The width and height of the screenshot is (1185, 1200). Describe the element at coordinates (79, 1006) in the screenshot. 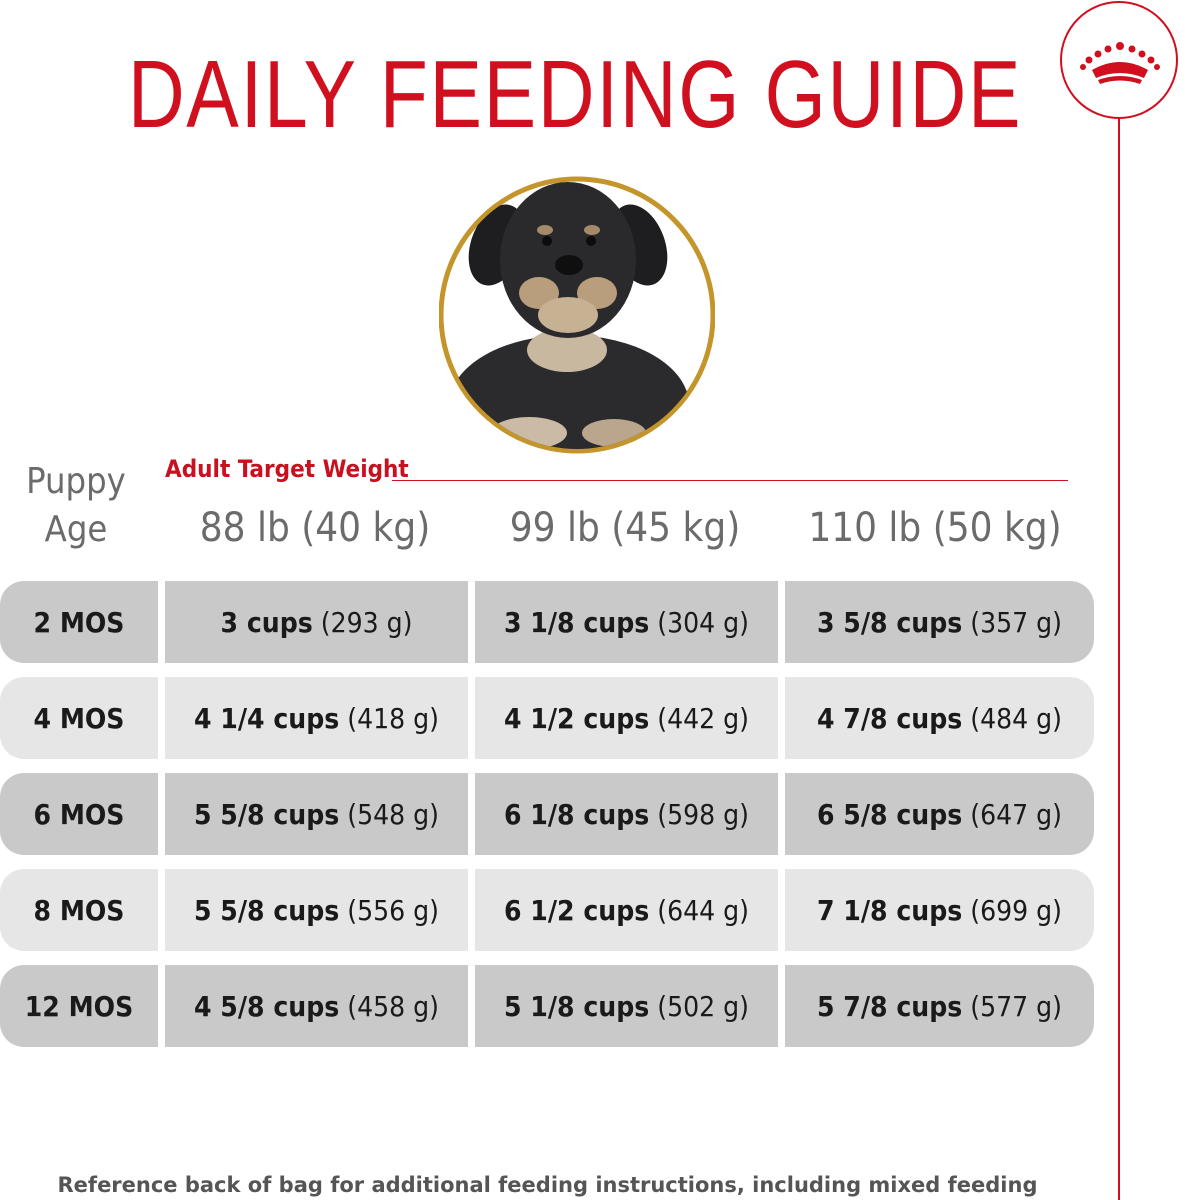

I see `age-cell: 12 MOS` at that location.